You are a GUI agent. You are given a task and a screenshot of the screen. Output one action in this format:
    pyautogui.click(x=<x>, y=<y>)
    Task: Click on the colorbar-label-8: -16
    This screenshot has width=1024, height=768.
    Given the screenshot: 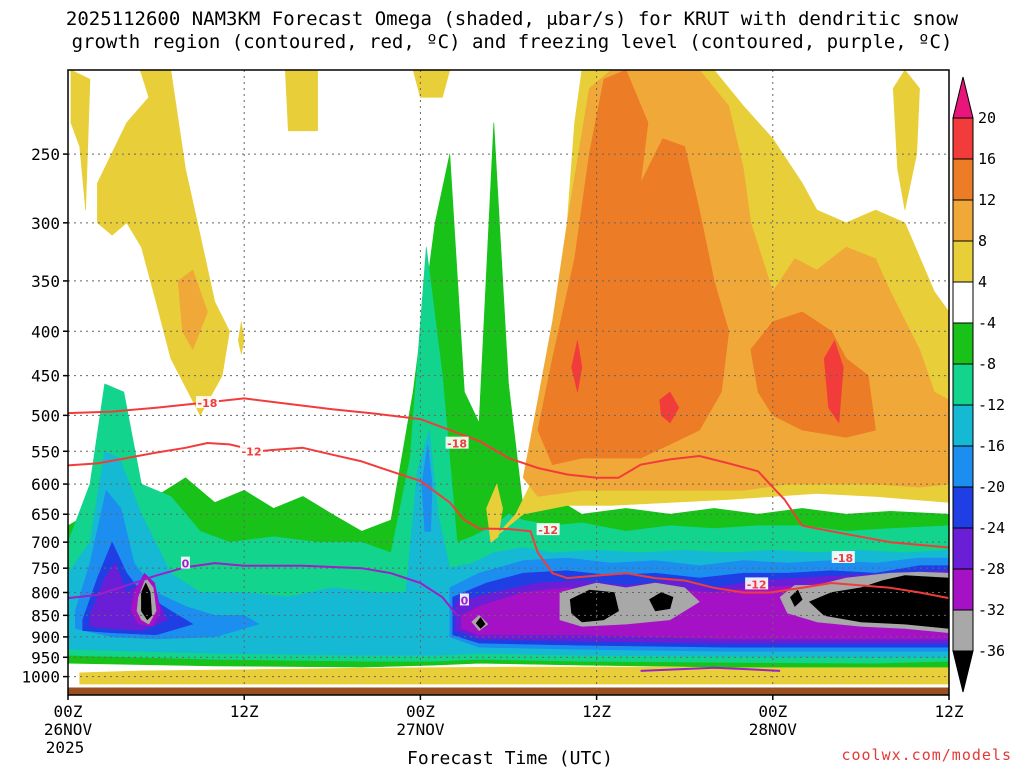 What is the action you would take?
    pyautogui.click(x=991, y=446)
    